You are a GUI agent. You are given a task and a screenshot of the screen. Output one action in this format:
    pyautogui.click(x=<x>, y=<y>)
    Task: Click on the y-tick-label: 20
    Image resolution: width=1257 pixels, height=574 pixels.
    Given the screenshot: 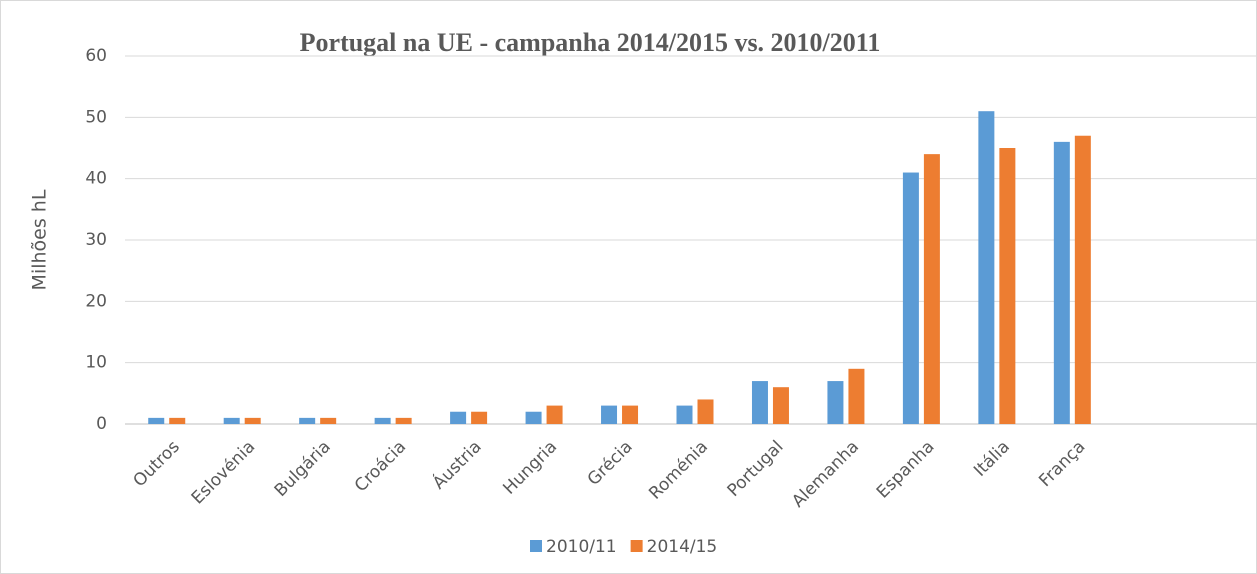 What is the action you would take?
    pyautogui.click(x=96, y=301)
    